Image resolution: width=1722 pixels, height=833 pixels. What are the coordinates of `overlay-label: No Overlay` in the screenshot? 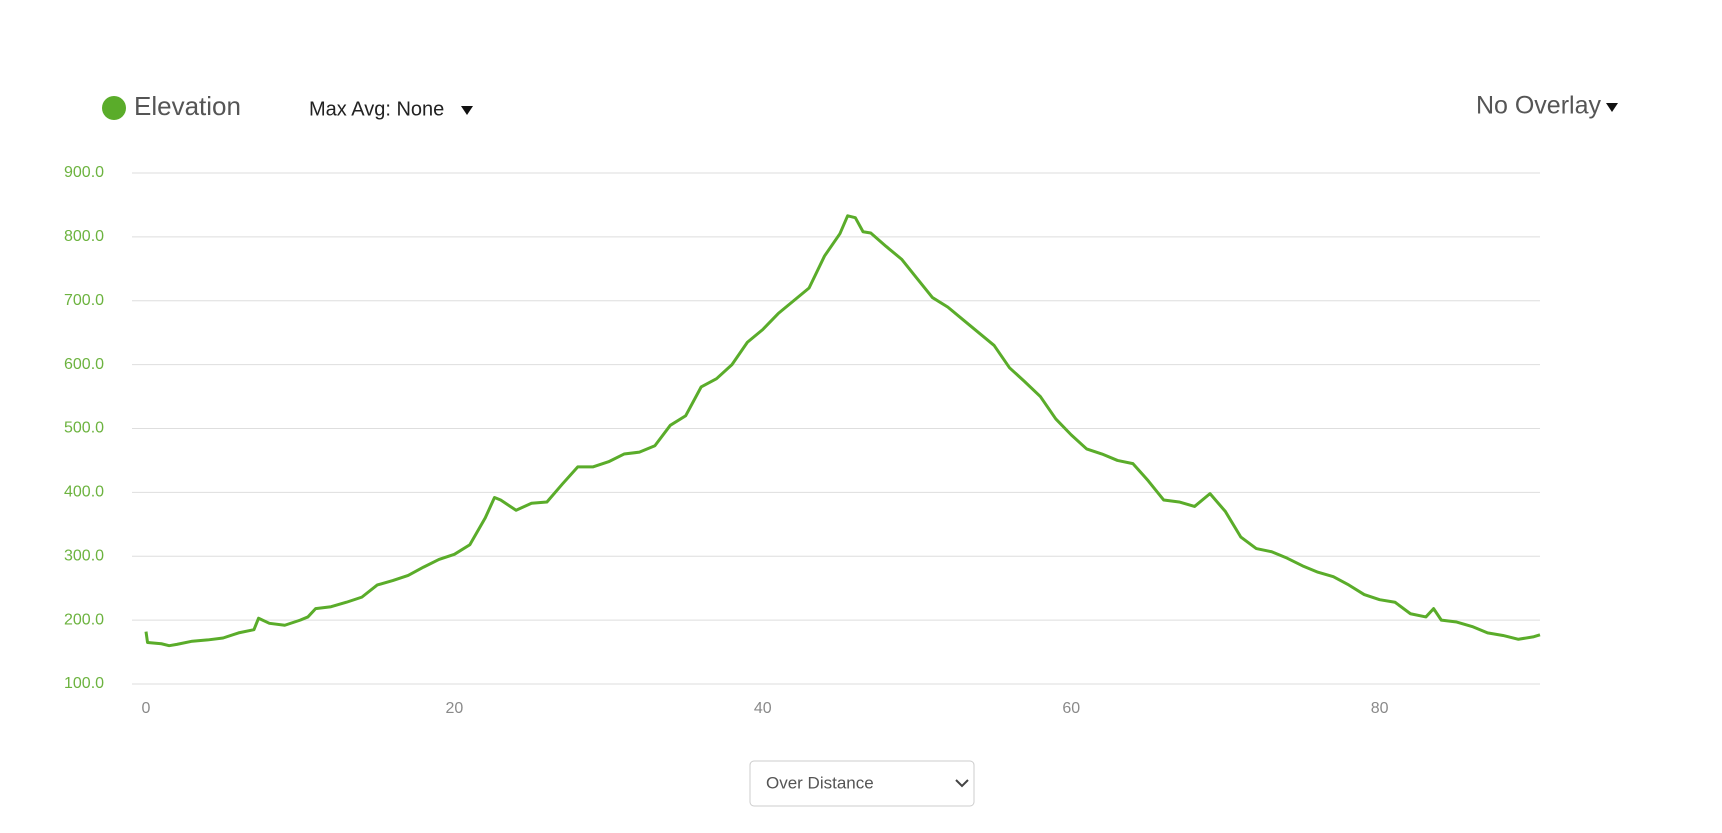 It's located at (1539, 106).